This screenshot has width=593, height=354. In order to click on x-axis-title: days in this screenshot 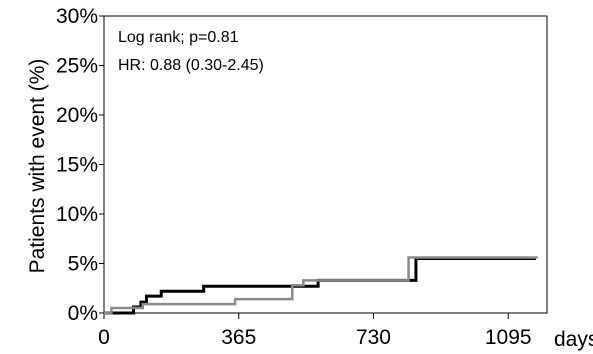, I will do `click(573, 339)`.